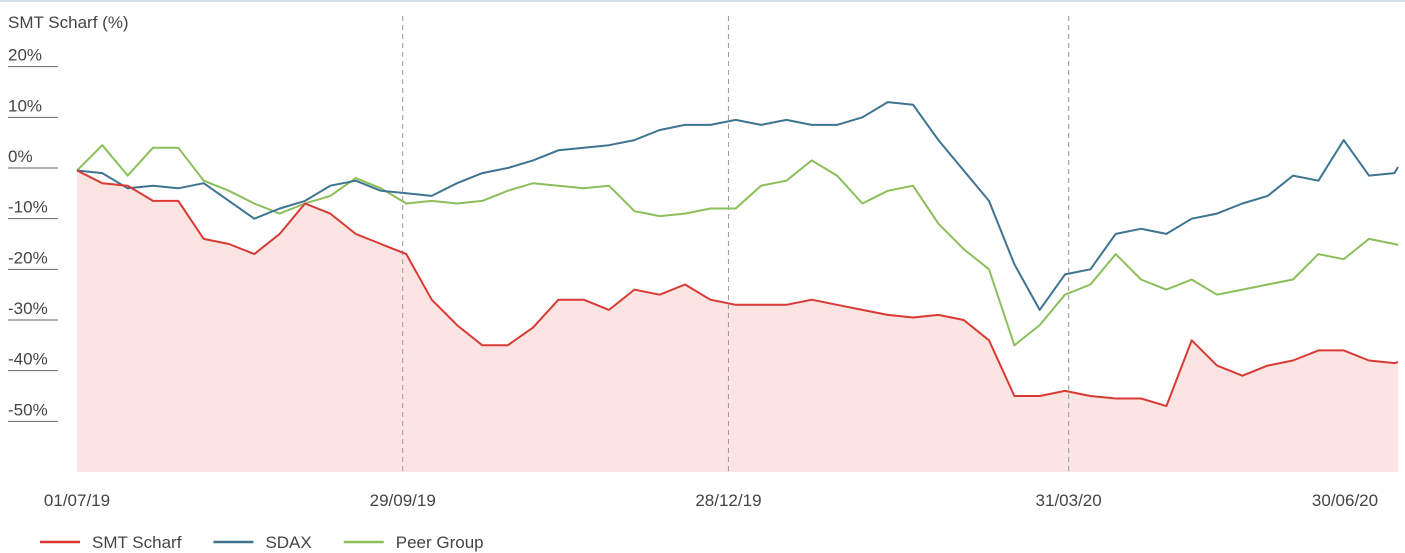 The width and height of the screenshot is (1405, 553). I want to click on y-tick-label: -30%, so click(28, 308).